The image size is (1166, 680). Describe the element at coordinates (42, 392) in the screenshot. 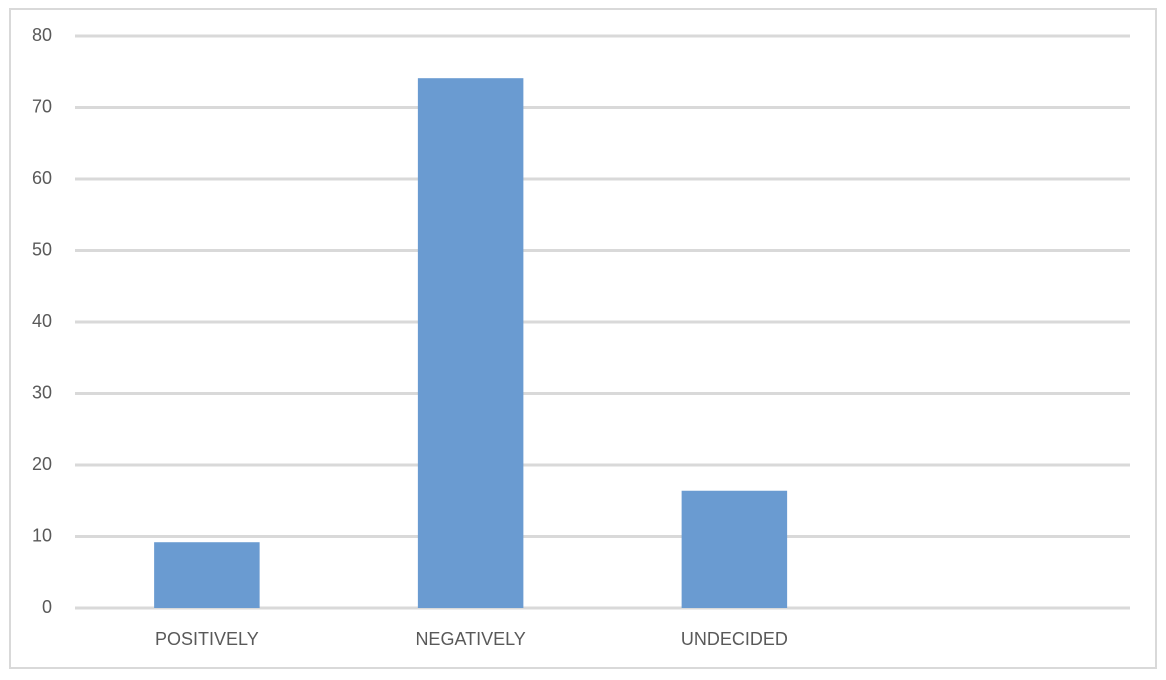

I see `y-tick-label: 30` at that location.